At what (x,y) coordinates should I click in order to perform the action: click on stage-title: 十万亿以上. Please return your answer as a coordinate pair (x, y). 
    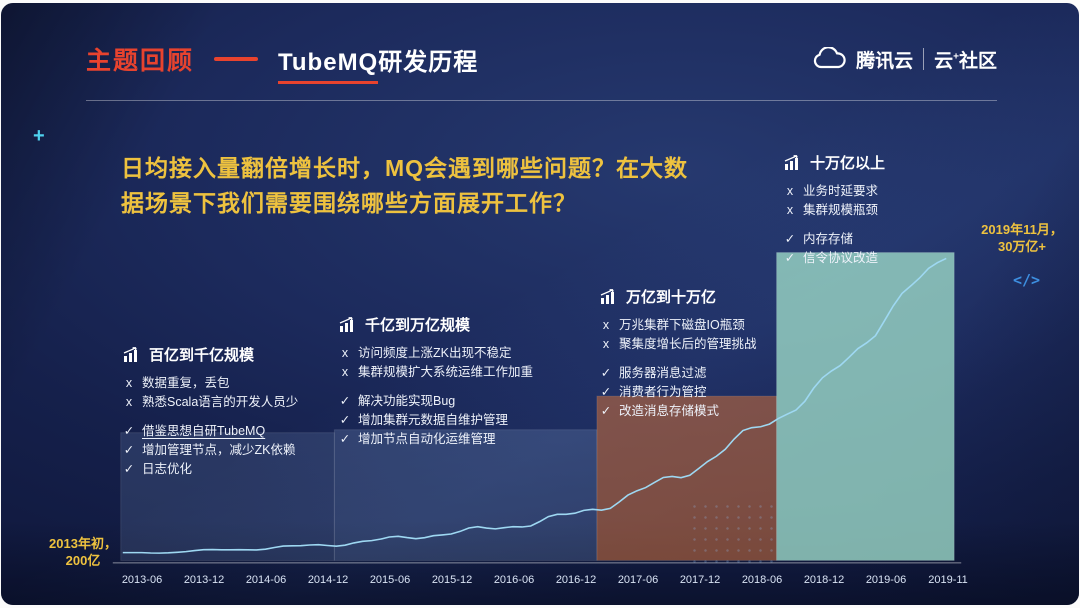
    Looking at the image, I should click on (848, 163).